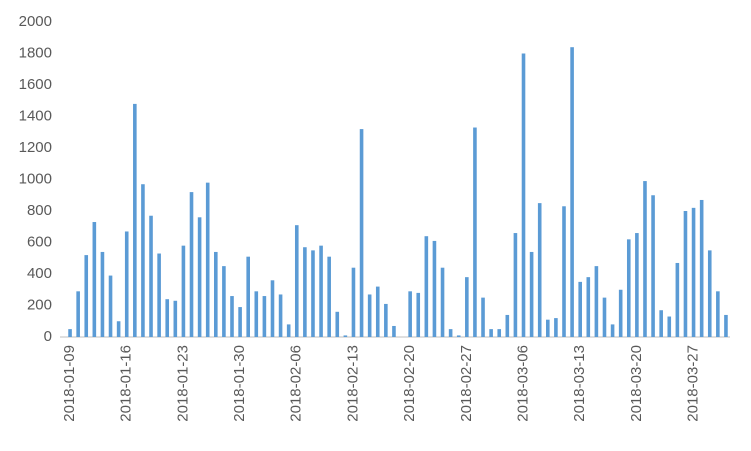 This screenshot has height=451, width=751. I want to click on x-tick-label: 2018-03-13, so click(579, 383).